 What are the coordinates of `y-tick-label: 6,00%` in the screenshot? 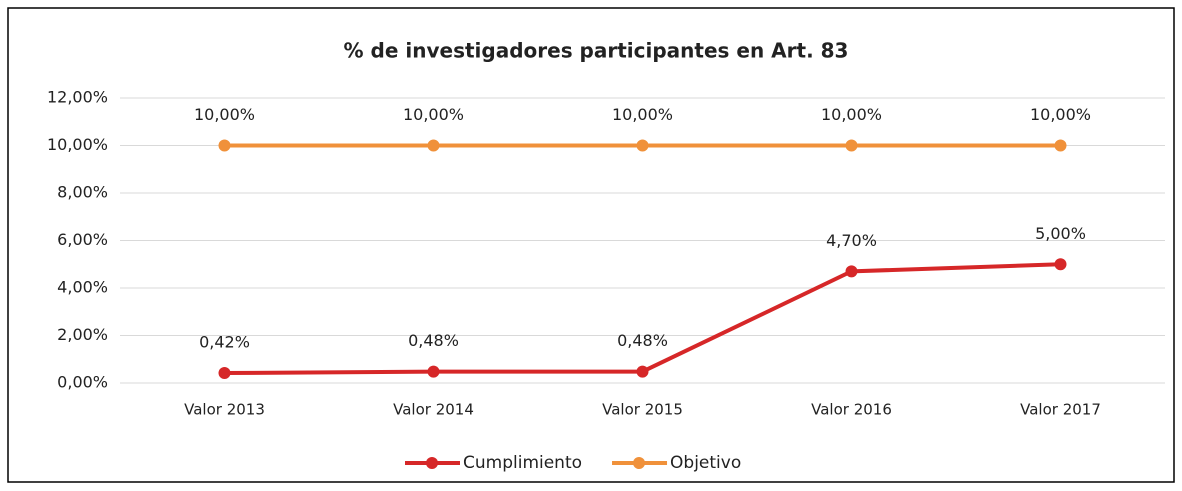 It's located at (82, 239).